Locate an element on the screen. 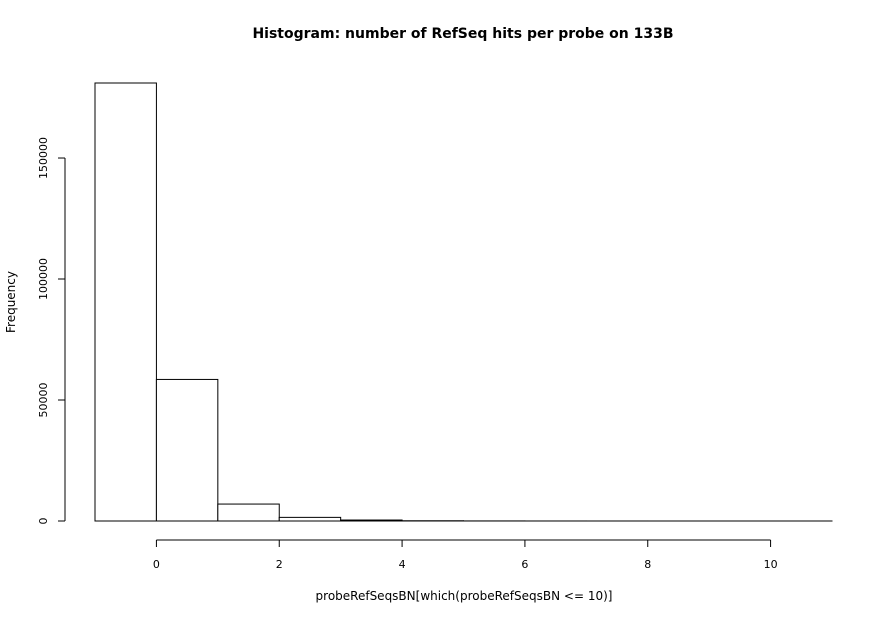  x-tick-label: 0 is located at coordinates (156, 564).